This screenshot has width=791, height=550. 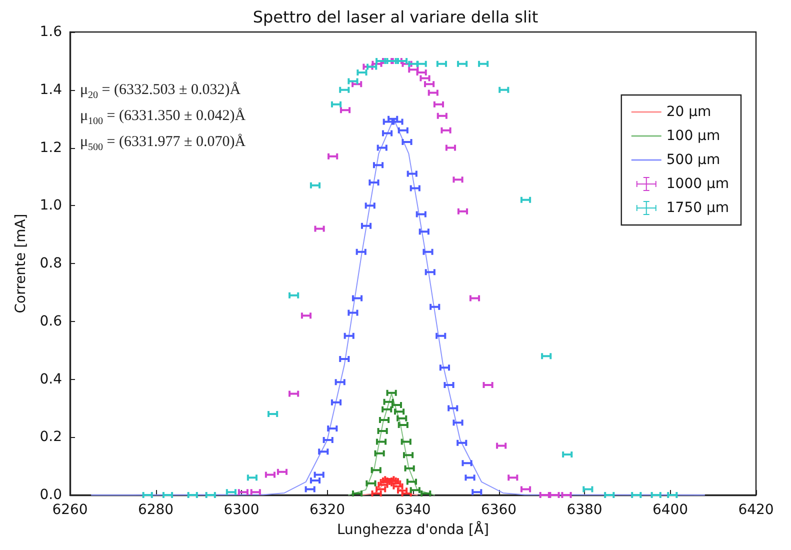 I want to click on x-tick-label: 6260, so click(x=70, y=510).